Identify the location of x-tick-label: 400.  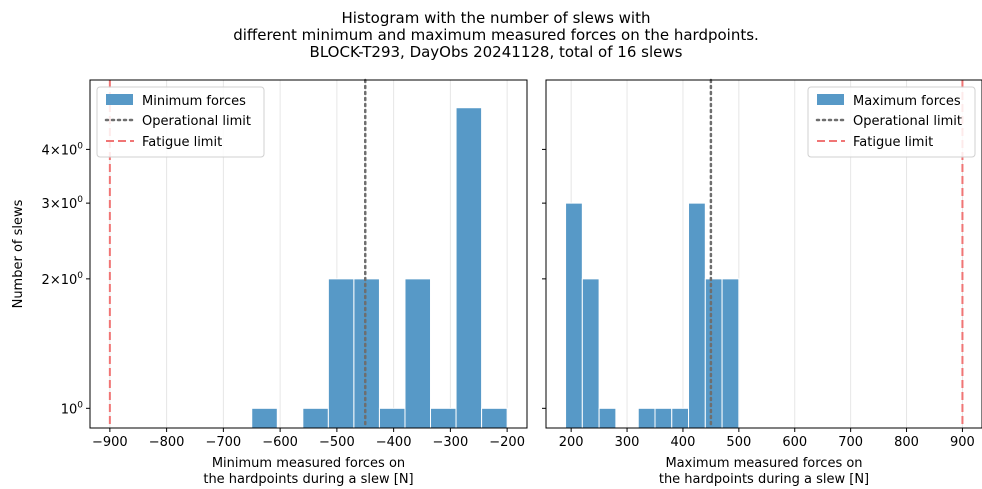
(683, 442).